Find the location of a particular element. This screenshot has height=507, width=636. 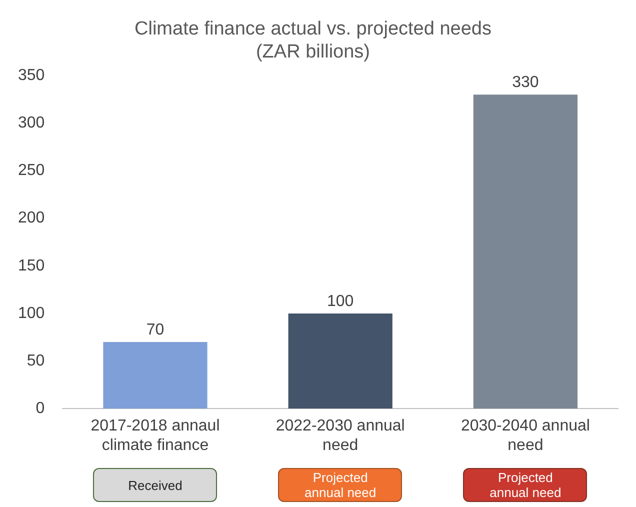

chart-title: Climate finance actual vs. projected needs (ZAR billions) is located at coordinates (313, 40).